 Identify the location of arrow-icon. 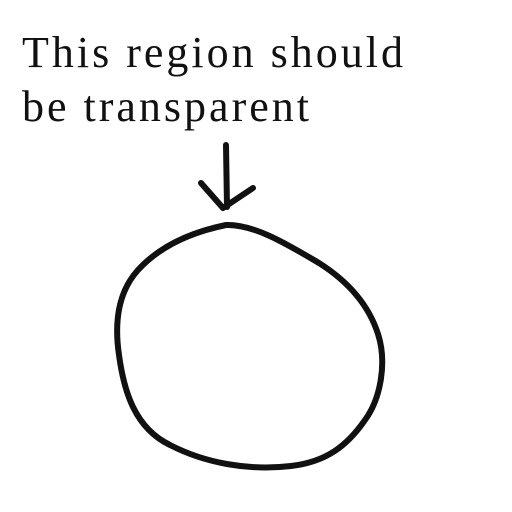
(227, 176).